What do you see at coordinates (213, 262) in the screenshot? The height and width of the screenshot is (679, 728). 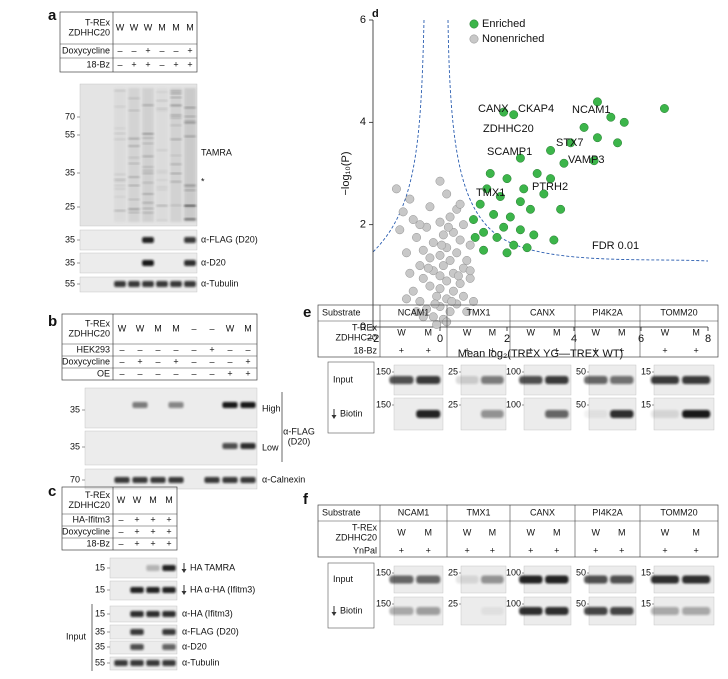 I see `blot-label: α-D20` at bounding box center [213, 262].